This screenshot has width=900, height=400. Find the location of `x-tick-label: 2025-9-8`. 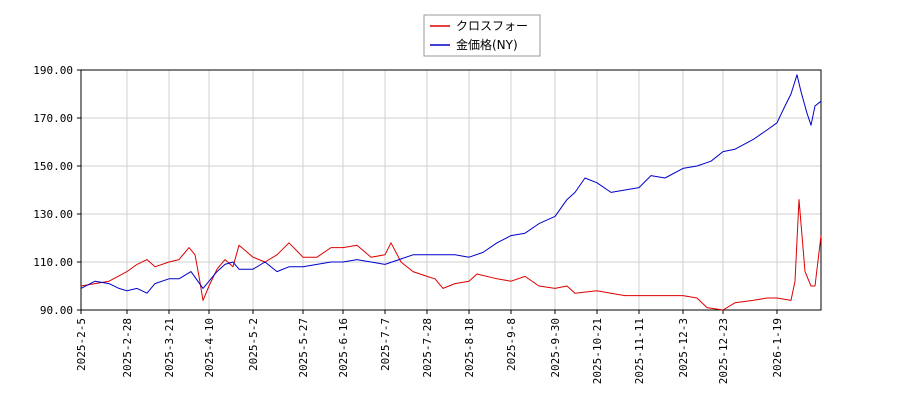

x-tick-label: 2025-9-8 is located at coordinates (511, 344).